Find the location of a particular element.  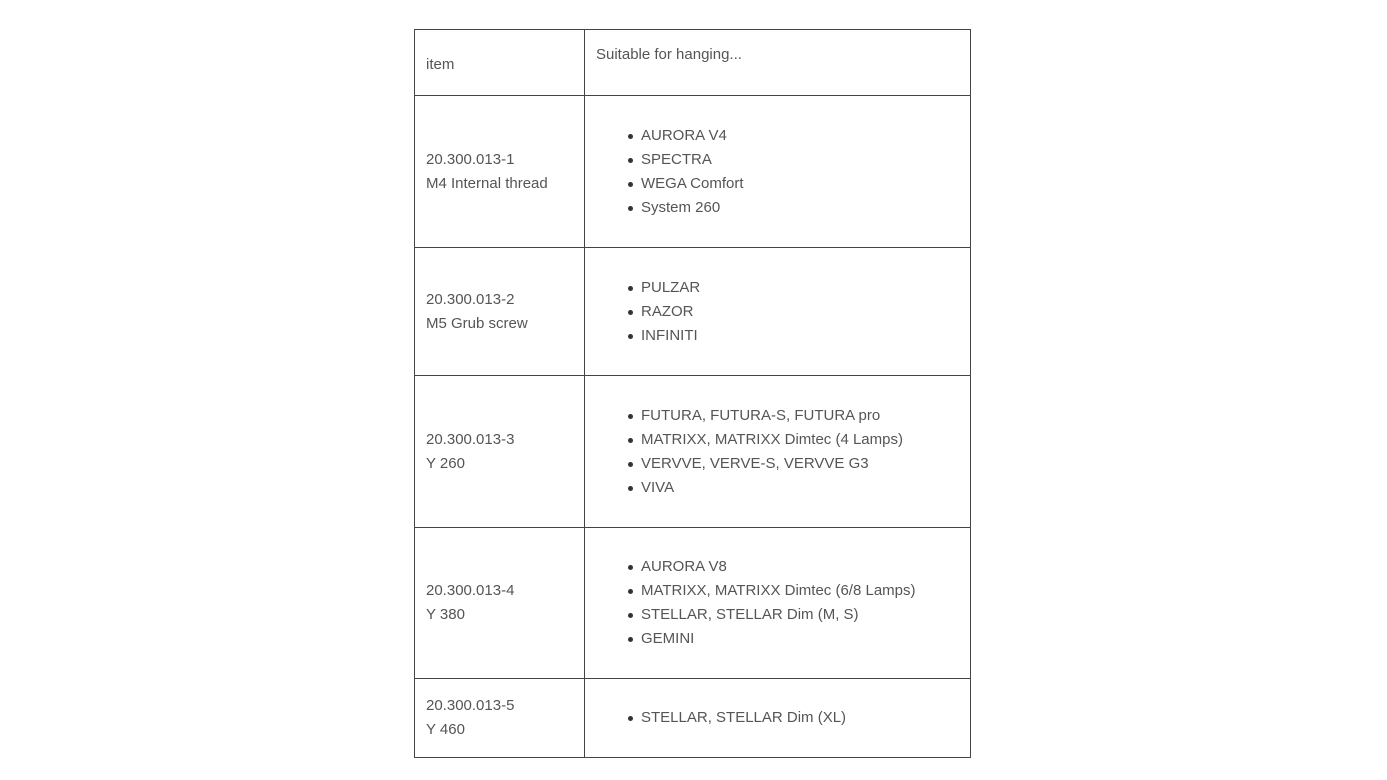

suitable-list: STELLAR, STELLAR Dim (XL) is located at coordinates (783, 718).